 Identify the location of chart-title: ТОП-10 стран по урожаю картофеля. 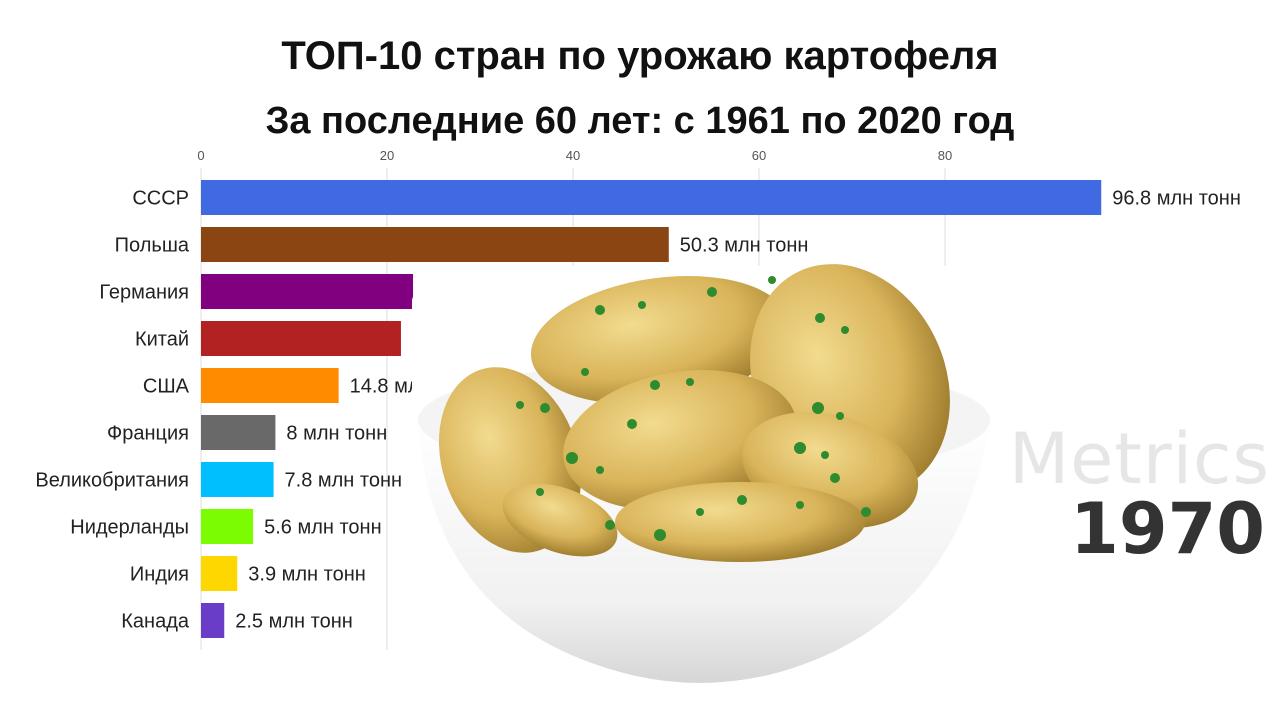
(640, 56).